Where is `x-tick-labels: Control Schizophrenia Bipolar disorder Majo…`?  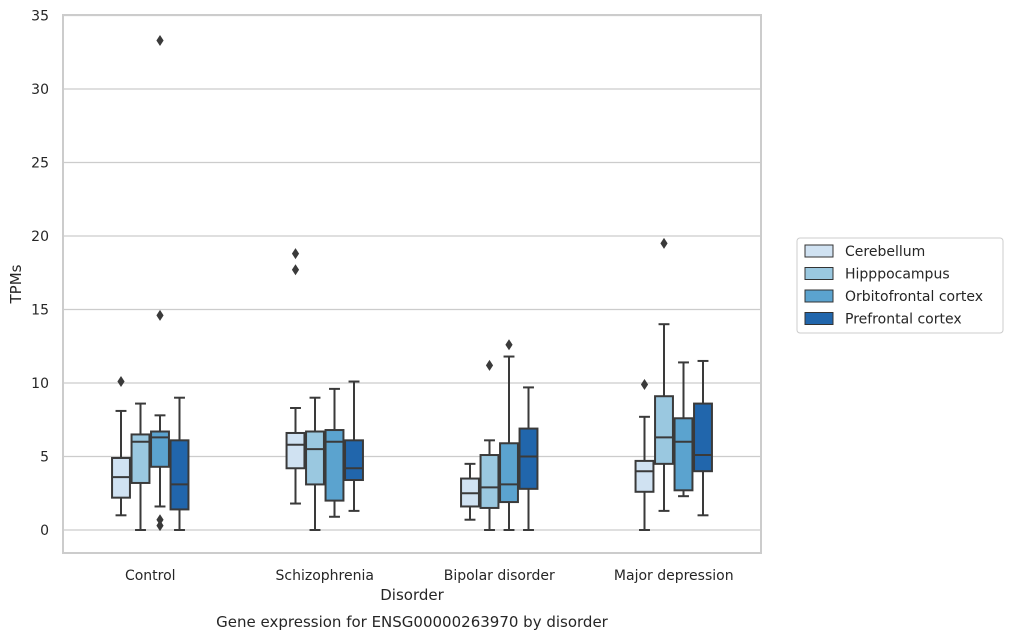
x-tick-labels: Control Schizophrenia Bipolar disorder Majo… is located at coordinates (429, 576).